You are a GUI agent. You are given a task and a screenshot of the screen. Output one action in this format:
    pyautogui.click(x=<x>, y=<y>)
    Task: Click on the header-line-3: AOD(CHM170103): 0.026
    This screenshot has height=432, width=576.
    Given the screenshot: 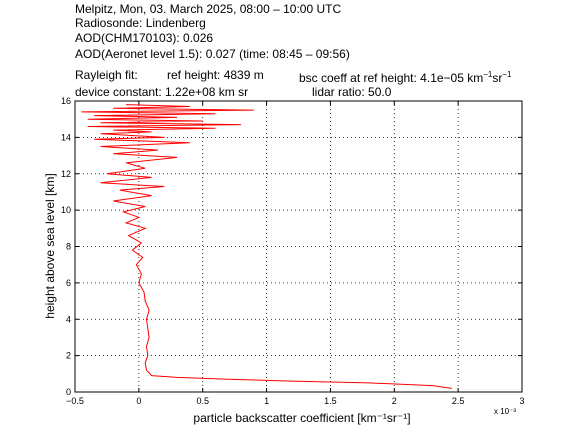 What is the action you would take?
    pyautogui.click(x=144, y=38)
    